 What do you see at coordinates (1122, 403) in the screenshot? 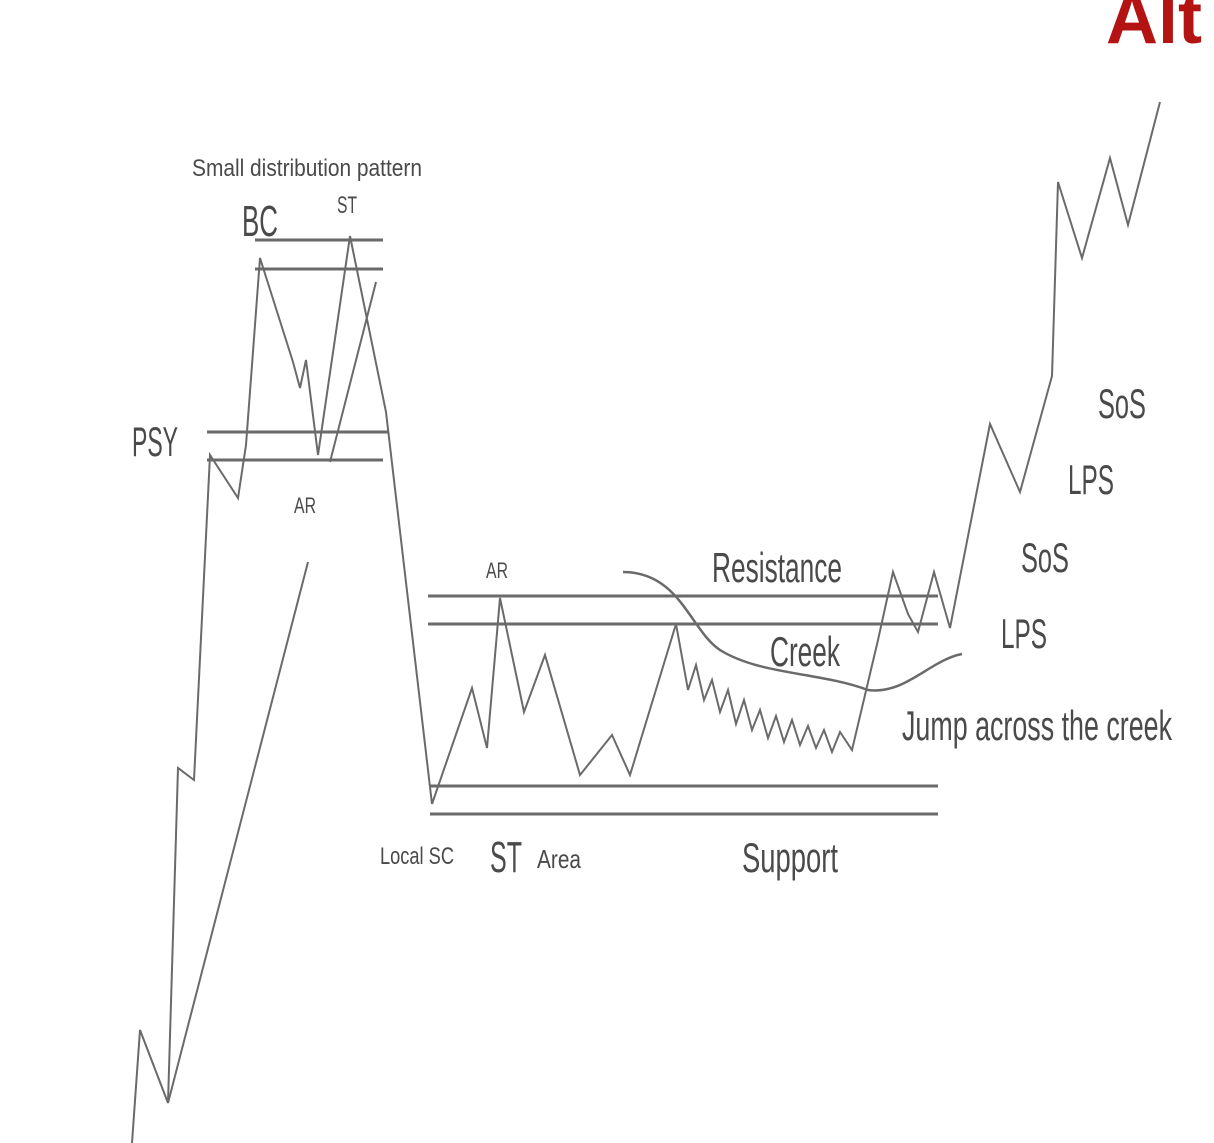
I see `sos-upper-label: SoS` at bounding box center [1122, 403].